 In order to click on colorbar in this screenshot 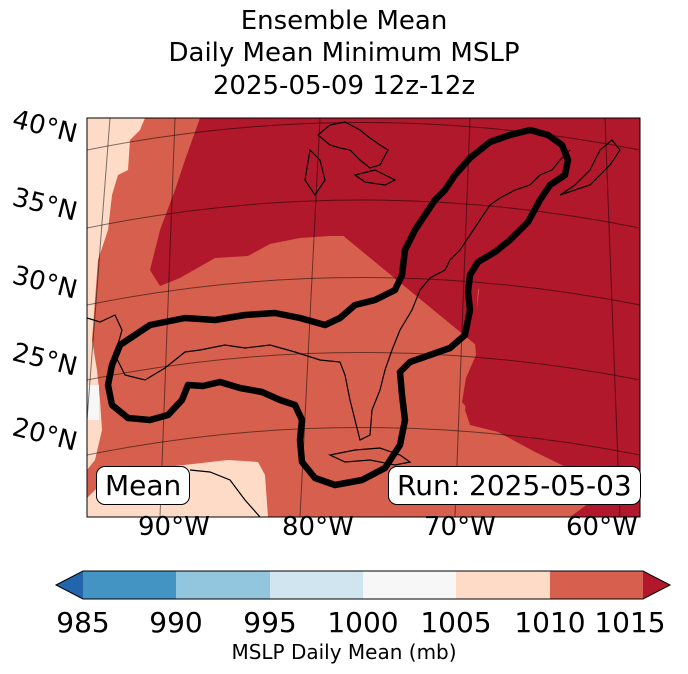, I will do `click(363, 585)`.